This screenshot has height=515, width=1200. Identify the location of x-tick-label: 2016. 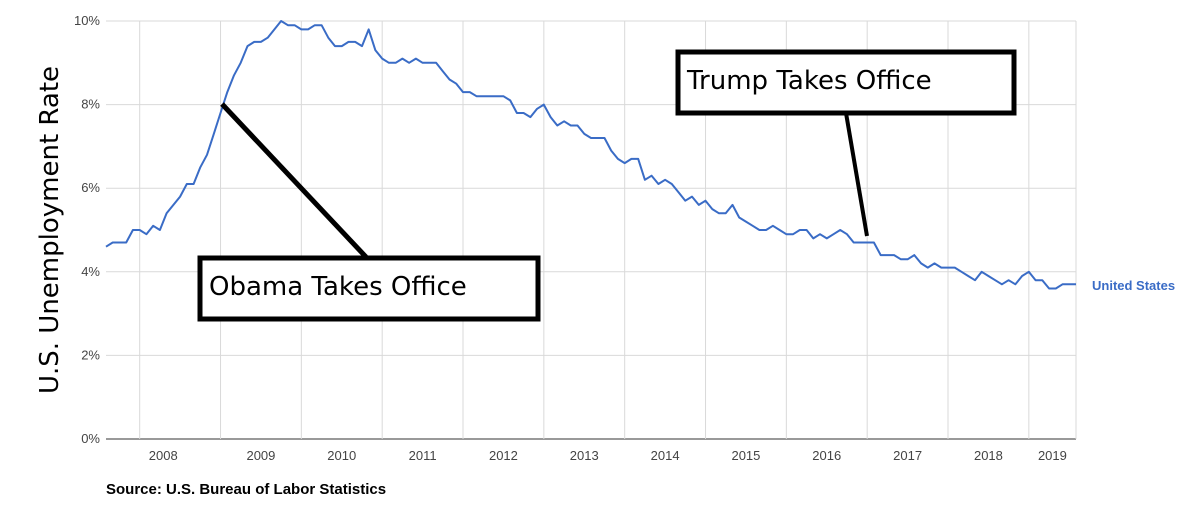
(826, 455).